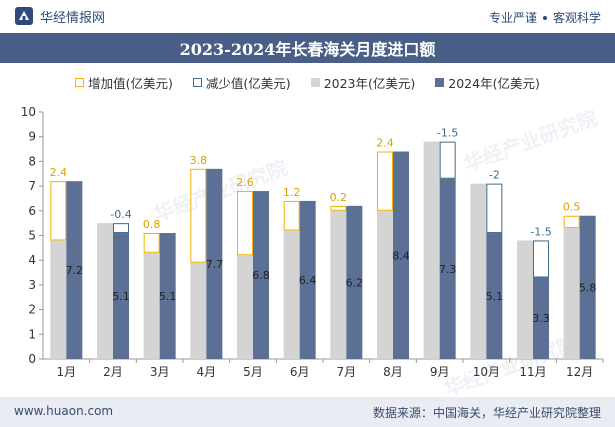 The width and height of the screenshot is (615, 427). Describe the element at coordinates (253, 372) in the screenshot. I see `x-tick-label: 5月` at that location.